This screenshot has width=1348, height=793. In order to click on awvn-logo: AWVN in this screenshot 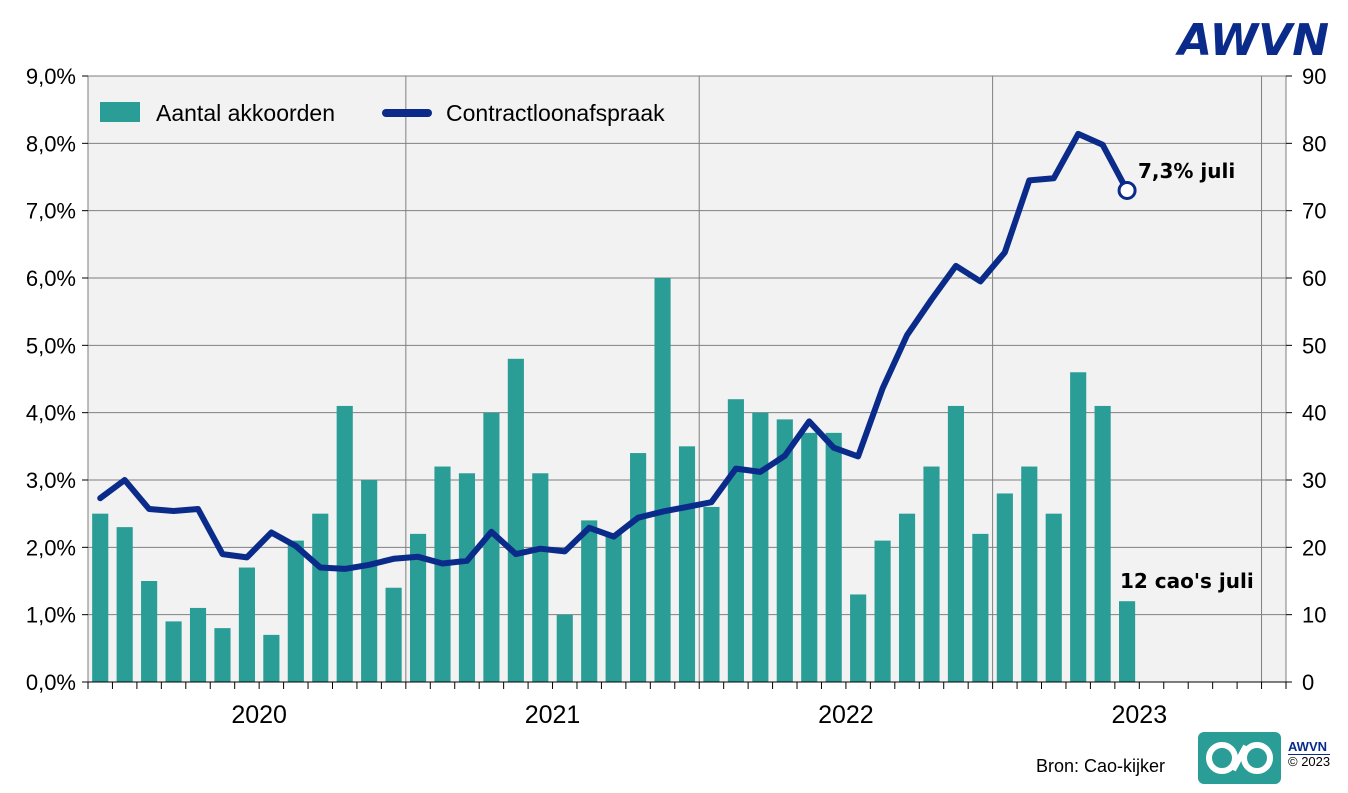, I will do `click(1252, 40)`.